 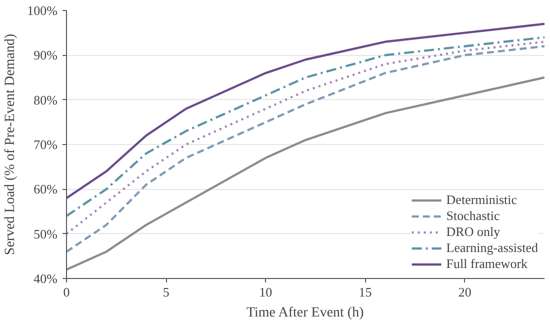 I want to click on y-axis-title: Served Load (% of Pre-Event Demand), so click(x=10, y=145).